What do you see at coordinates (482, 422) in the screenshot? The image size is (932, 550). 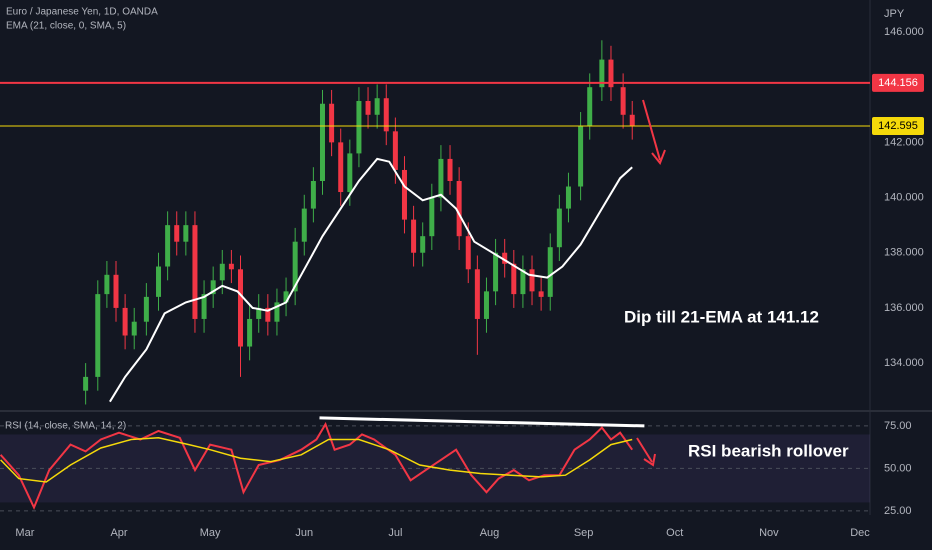 I see `trendline` at bounding box center [482, 422].